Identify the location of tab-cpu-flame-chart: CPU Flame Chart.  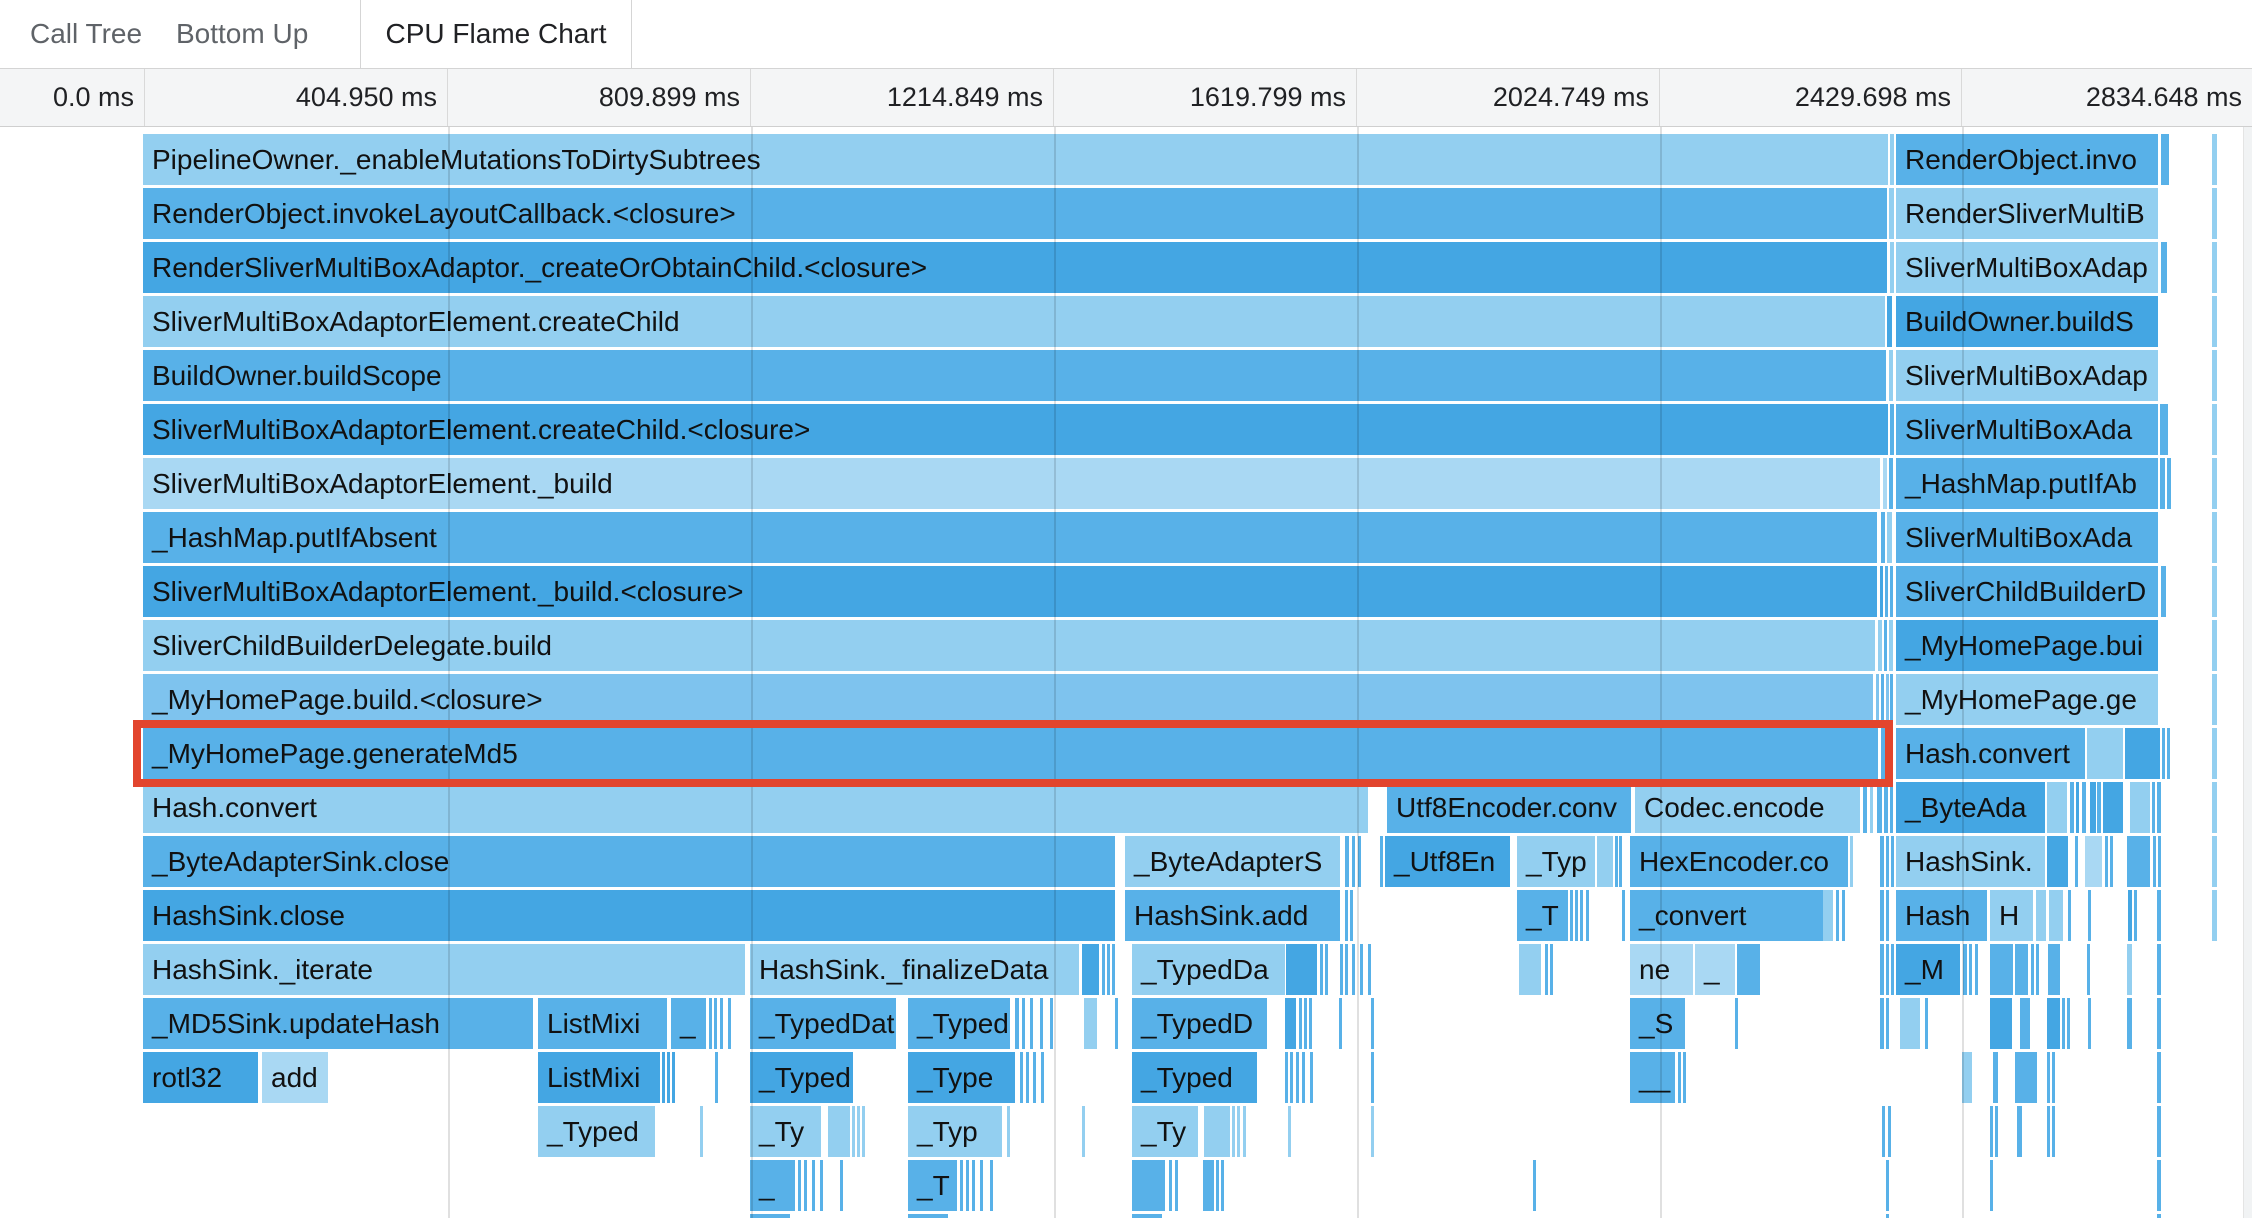
(496, 34).